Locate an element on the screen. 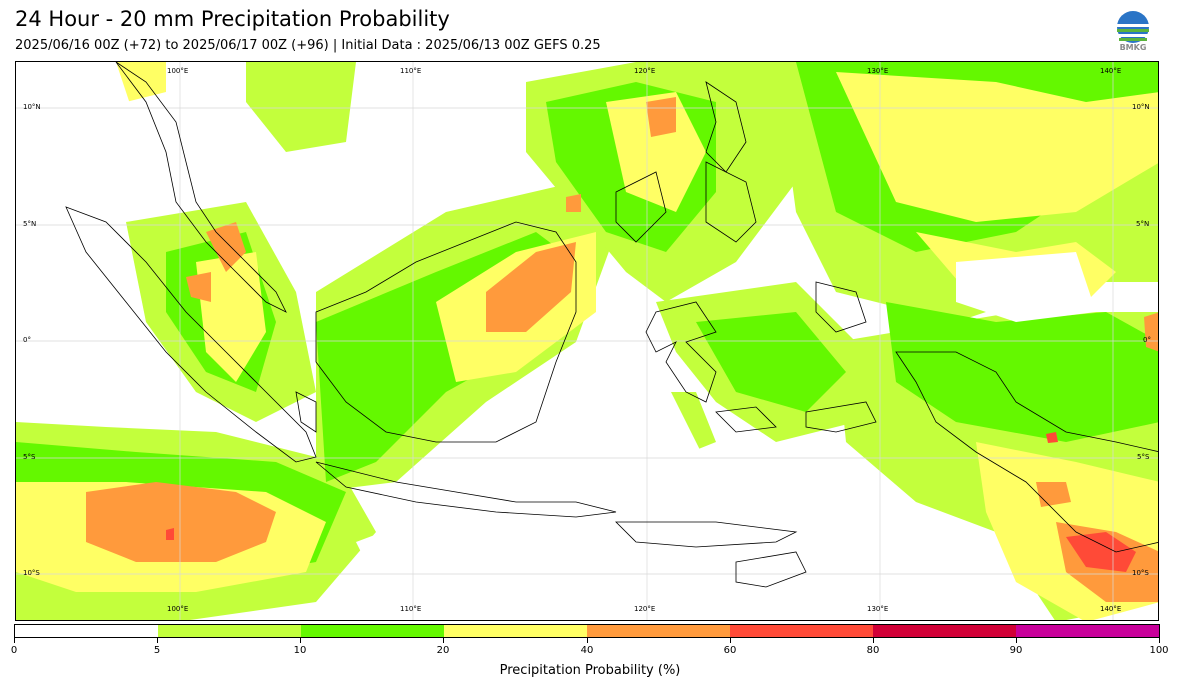  colorbar is located at coordinates (587, 631).